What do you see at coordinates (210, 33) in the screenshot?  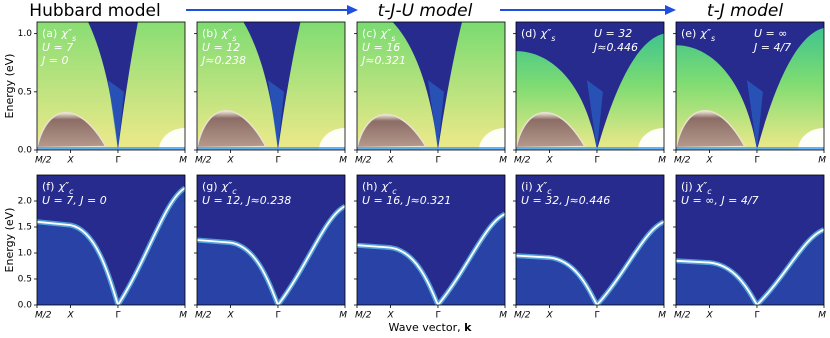 I see `panel-tag: (b)` at bounding box center [210, 33].